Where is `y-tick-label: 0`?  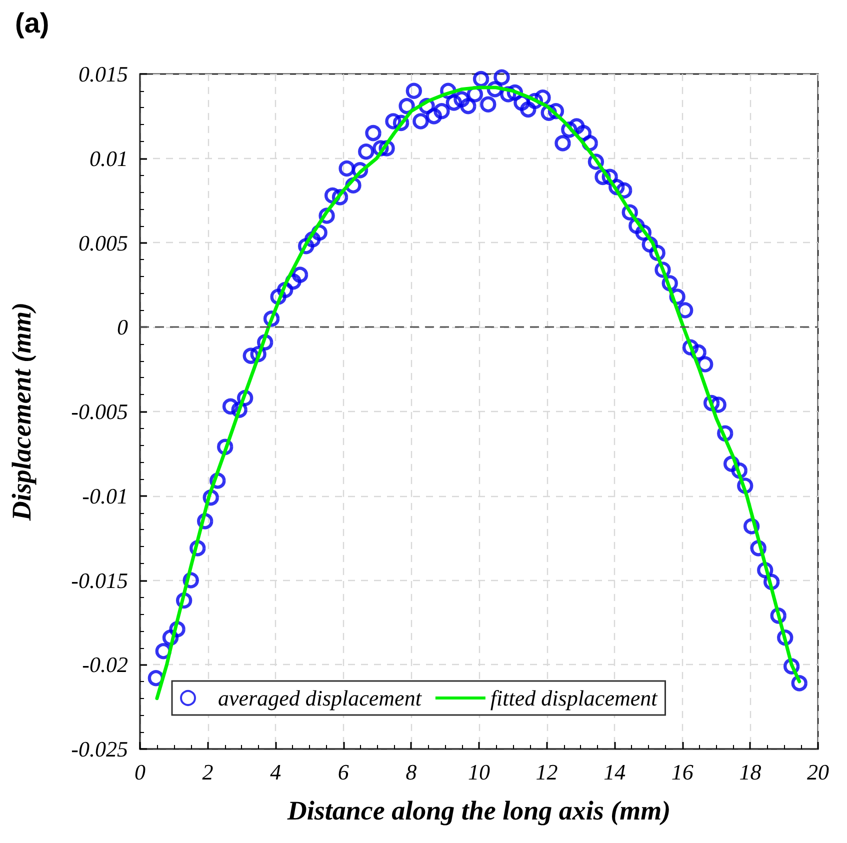 y-tick-label: 0 is located at coordinates (122, 327).